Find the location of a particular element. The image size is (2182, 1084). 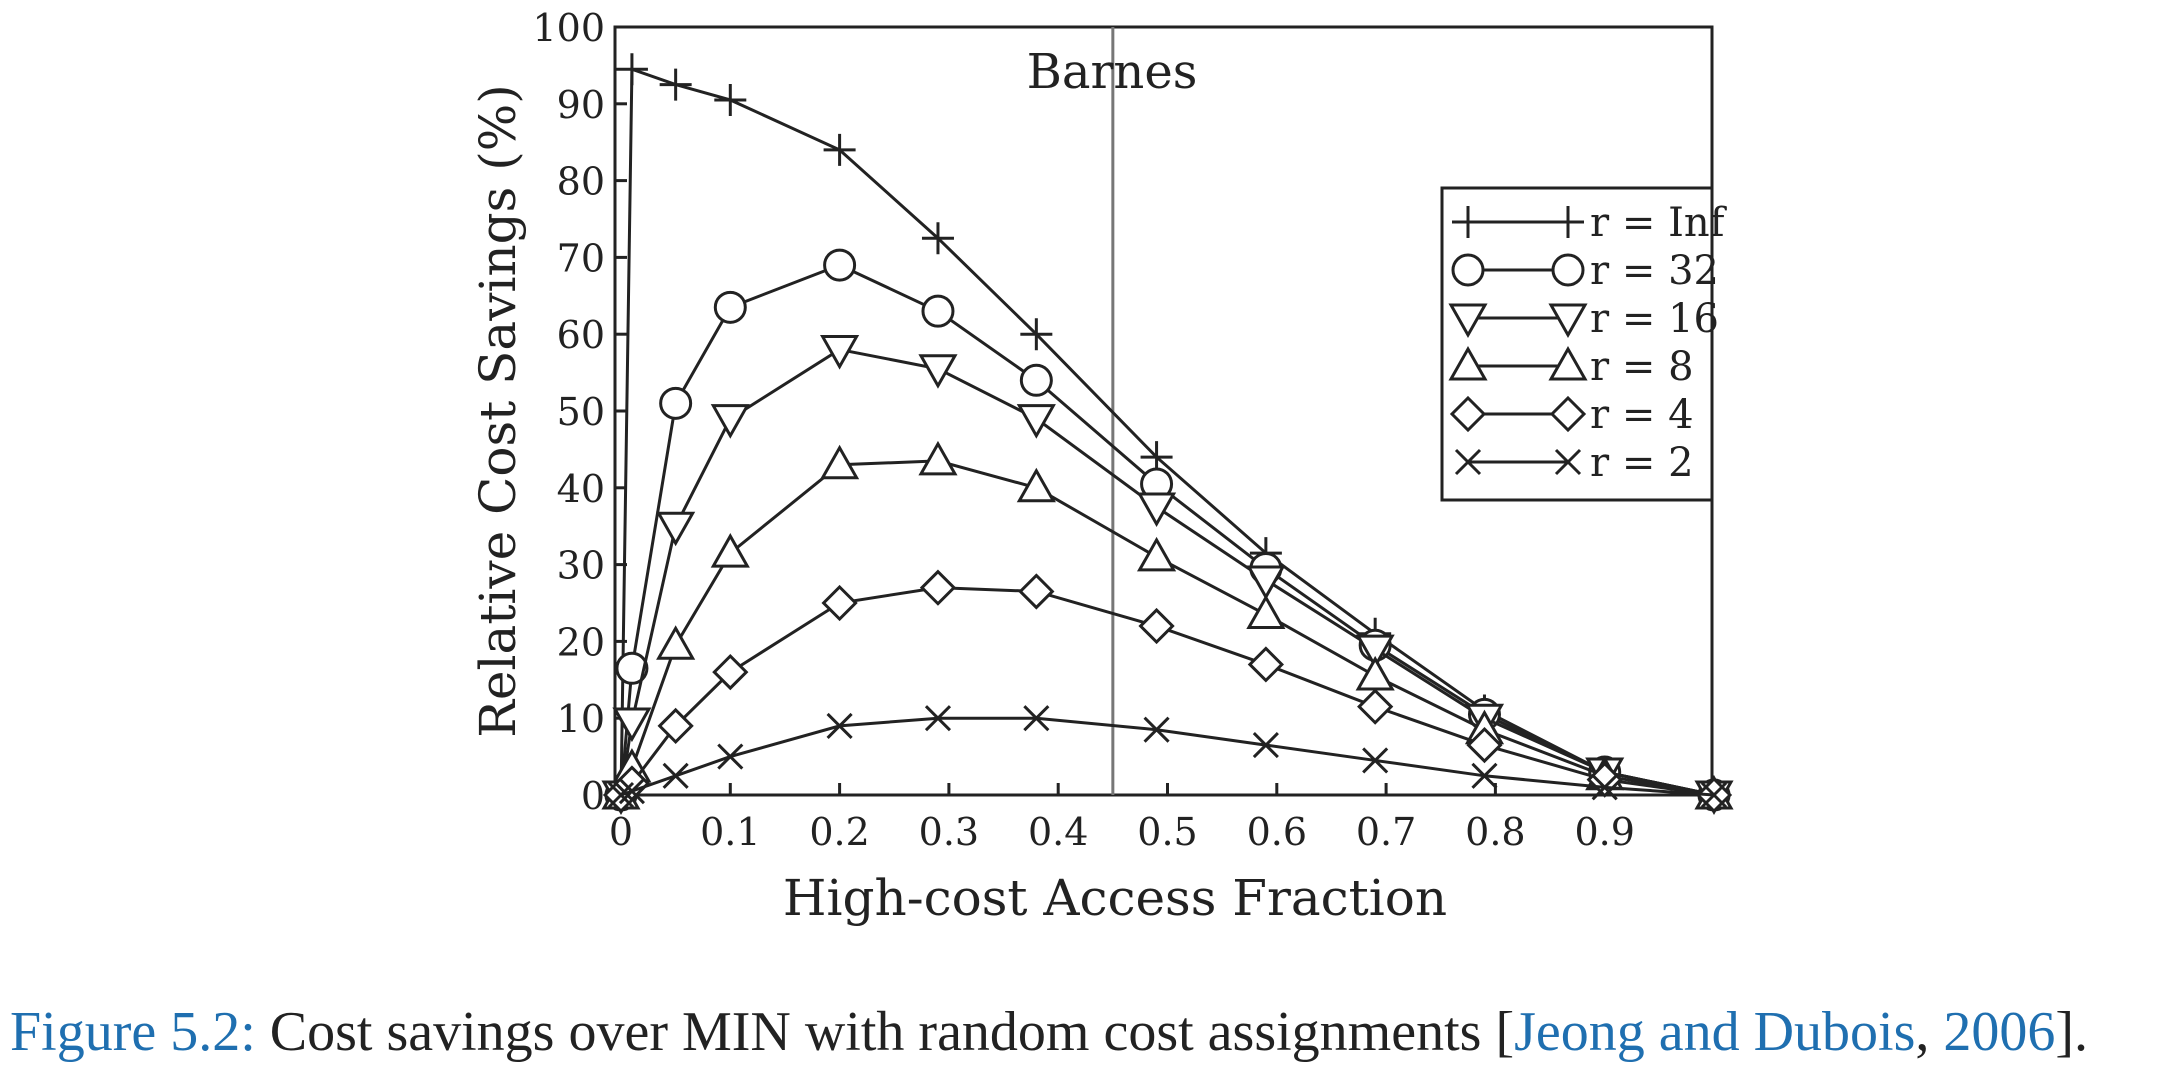

x-tick-label: 0.6 is located at coordinates (1277, 832).